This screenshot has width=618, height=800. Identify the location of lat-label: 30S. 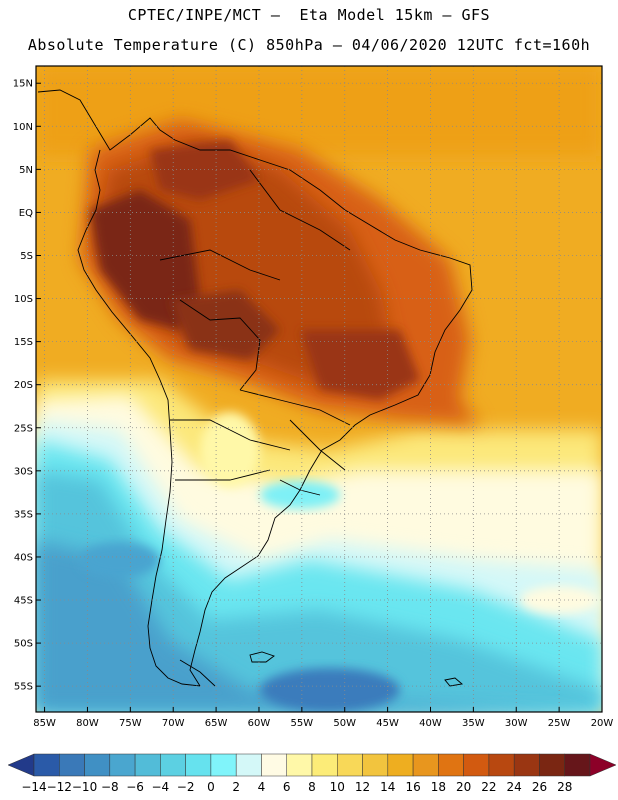
(23, 471).